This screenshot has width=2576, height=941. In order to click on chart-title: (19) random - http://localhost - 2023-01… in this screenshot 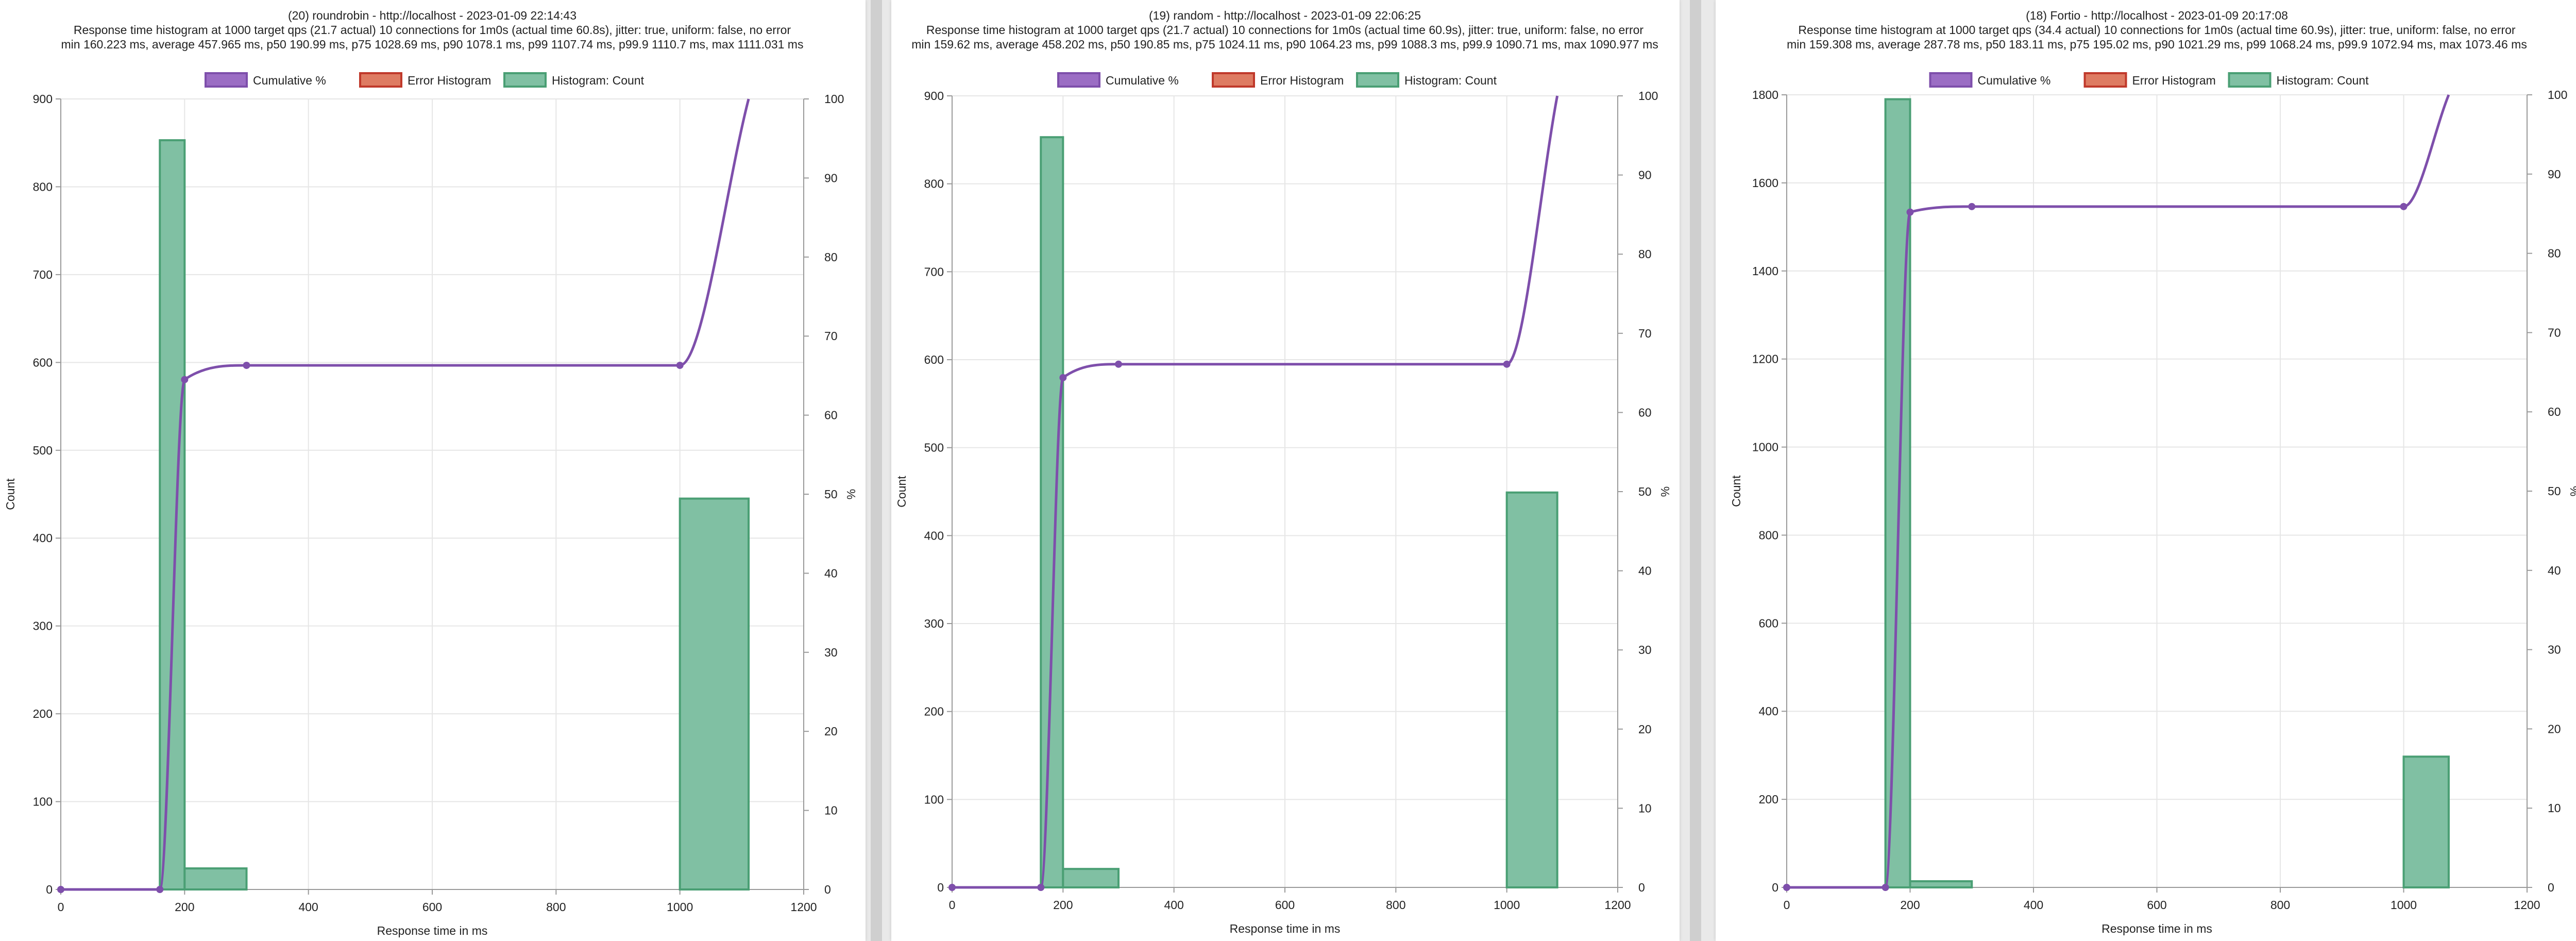, I will do `click(1285, 15)`.